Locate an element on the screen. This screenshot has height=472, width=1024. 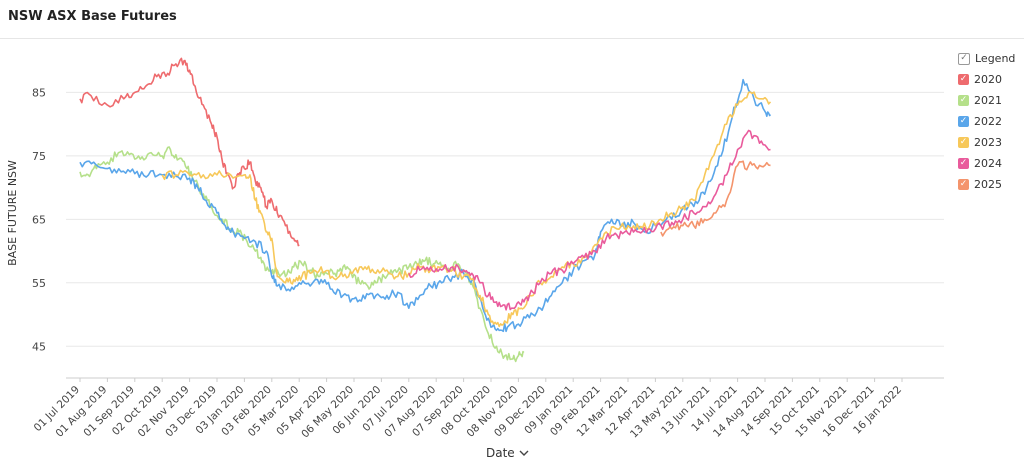
y-tick-label: 45 is located at coordinates (39, 346).